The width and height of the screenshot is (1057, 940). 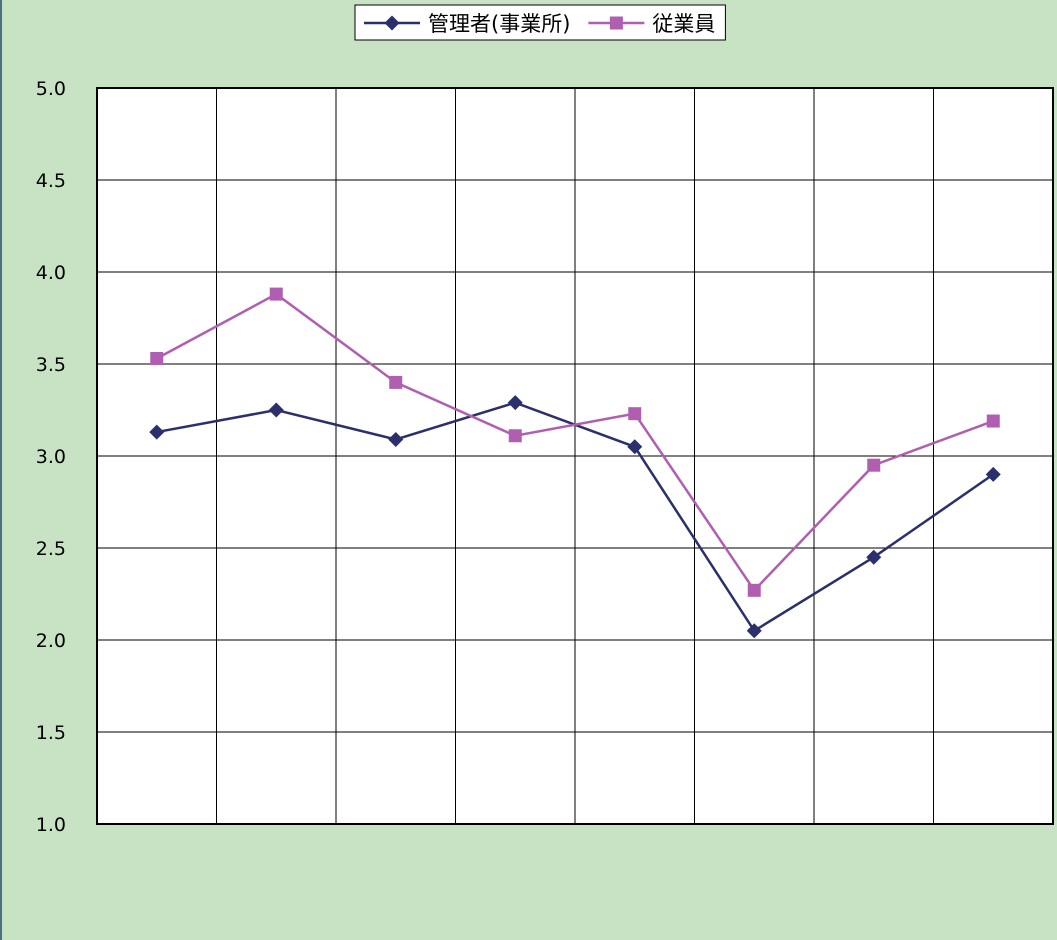 What do you see at coordinates (51, 365) in the screenshot?
I see `y-tick-label: 3.5` at bounding box center [51, 365].